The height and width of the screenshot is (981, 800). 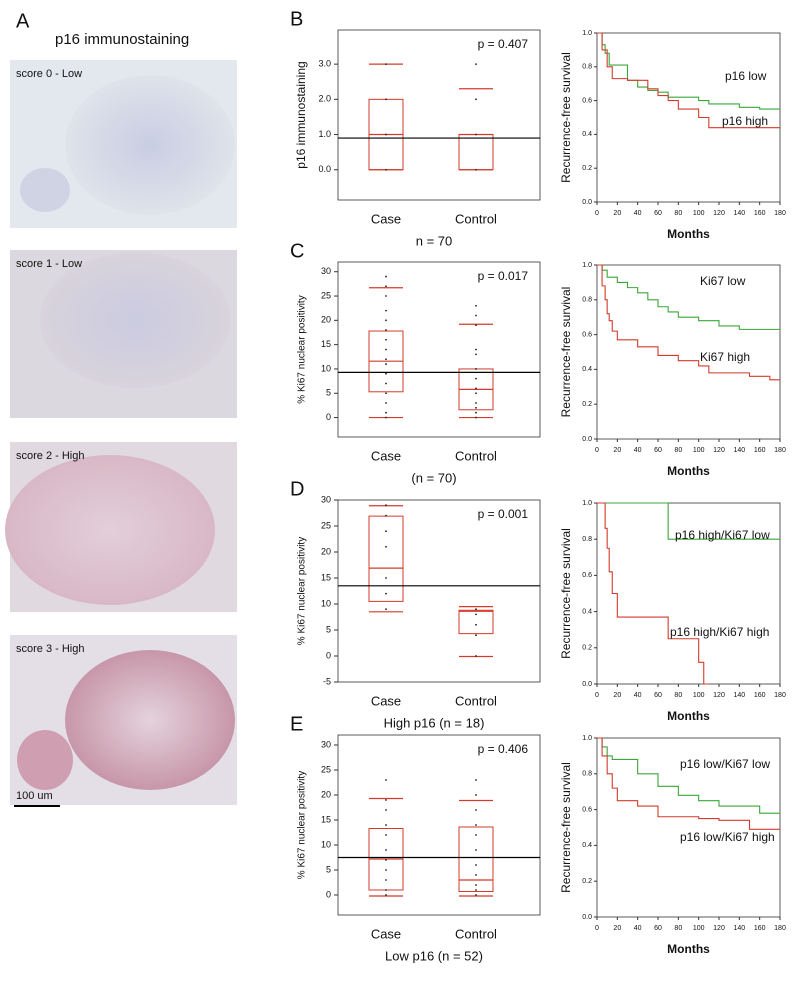 I want to click on curve-label: p16 low/Ki67 high, so click(x=727, y=837).